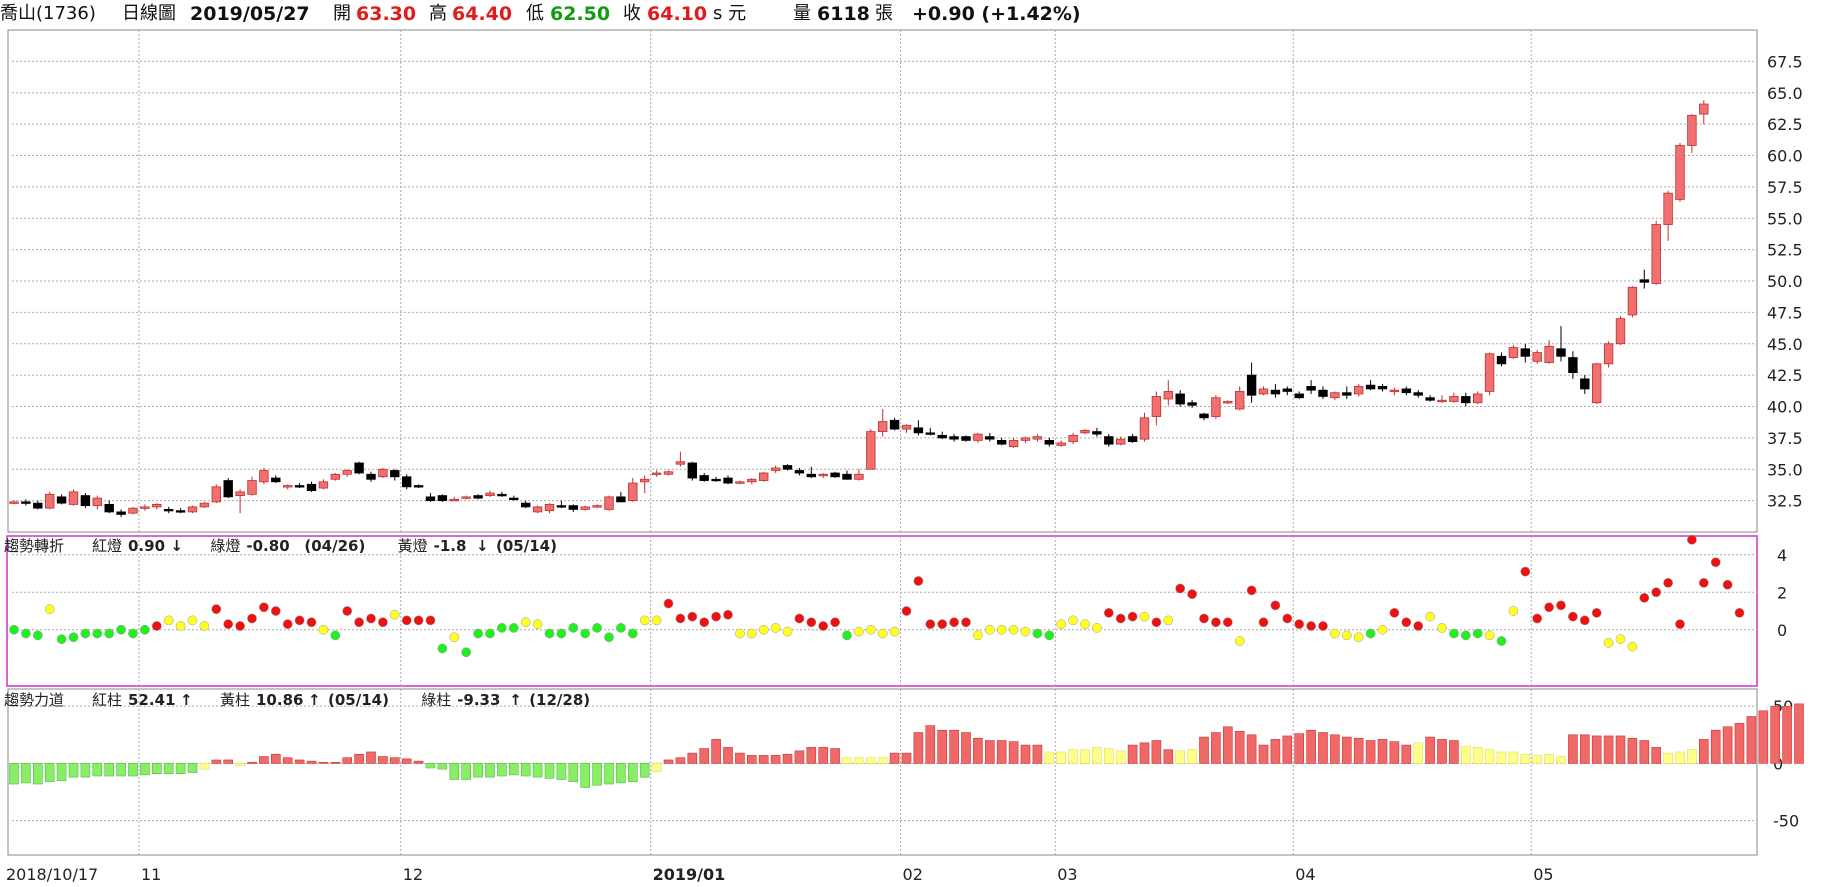 The width and height of the screenshot is (1832, 887). Describe the element at coordinates (151, 874) in the screenshot. I see `x-axis-label: 11` at that location.